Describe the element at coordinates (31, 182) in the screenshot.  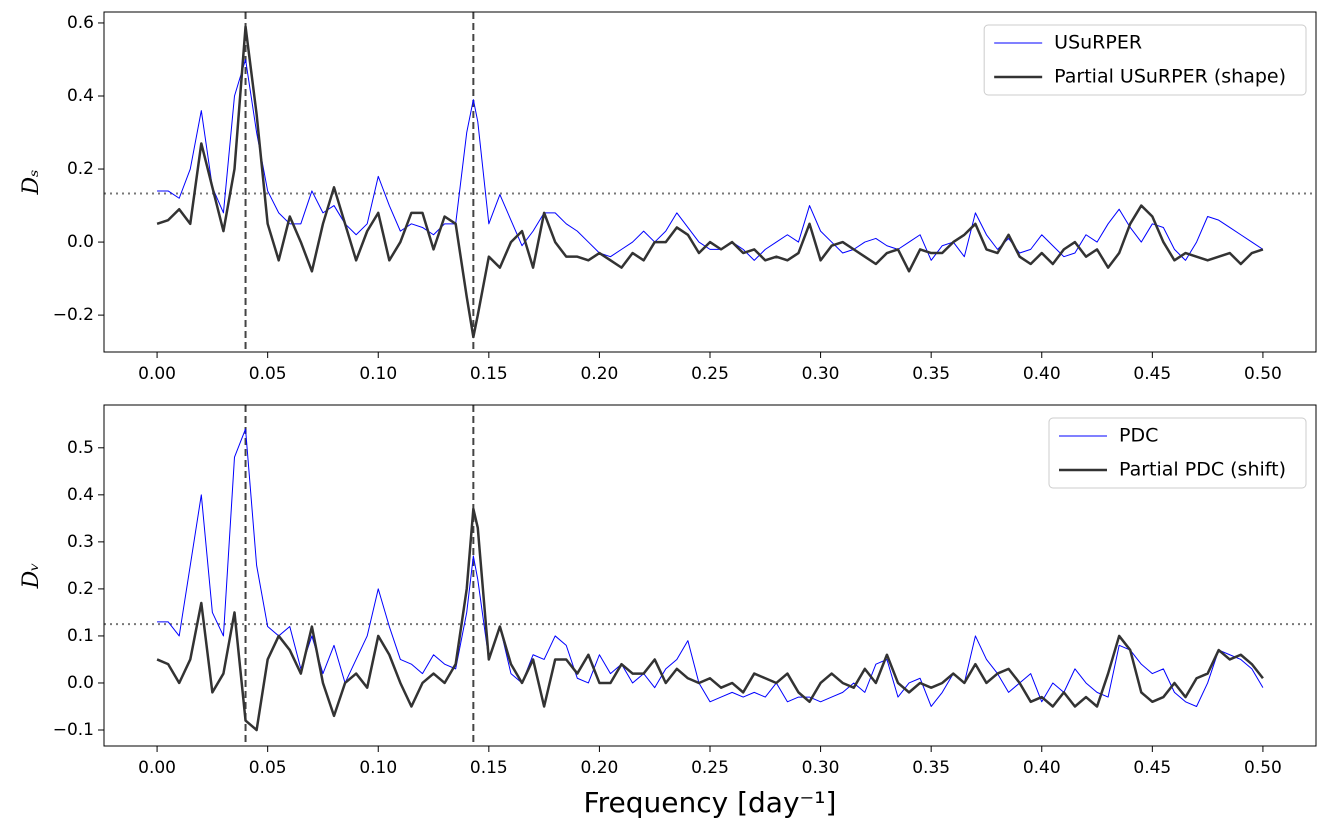
I see `y-axis-label: Dₛ` at that location.